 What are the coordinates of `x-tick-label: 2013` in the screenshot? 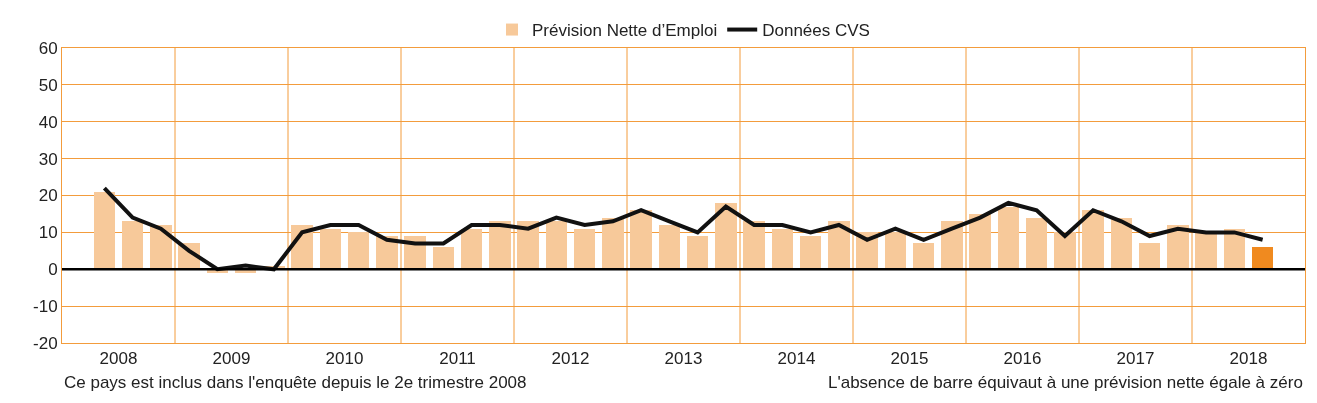 It's located at (683, 359).